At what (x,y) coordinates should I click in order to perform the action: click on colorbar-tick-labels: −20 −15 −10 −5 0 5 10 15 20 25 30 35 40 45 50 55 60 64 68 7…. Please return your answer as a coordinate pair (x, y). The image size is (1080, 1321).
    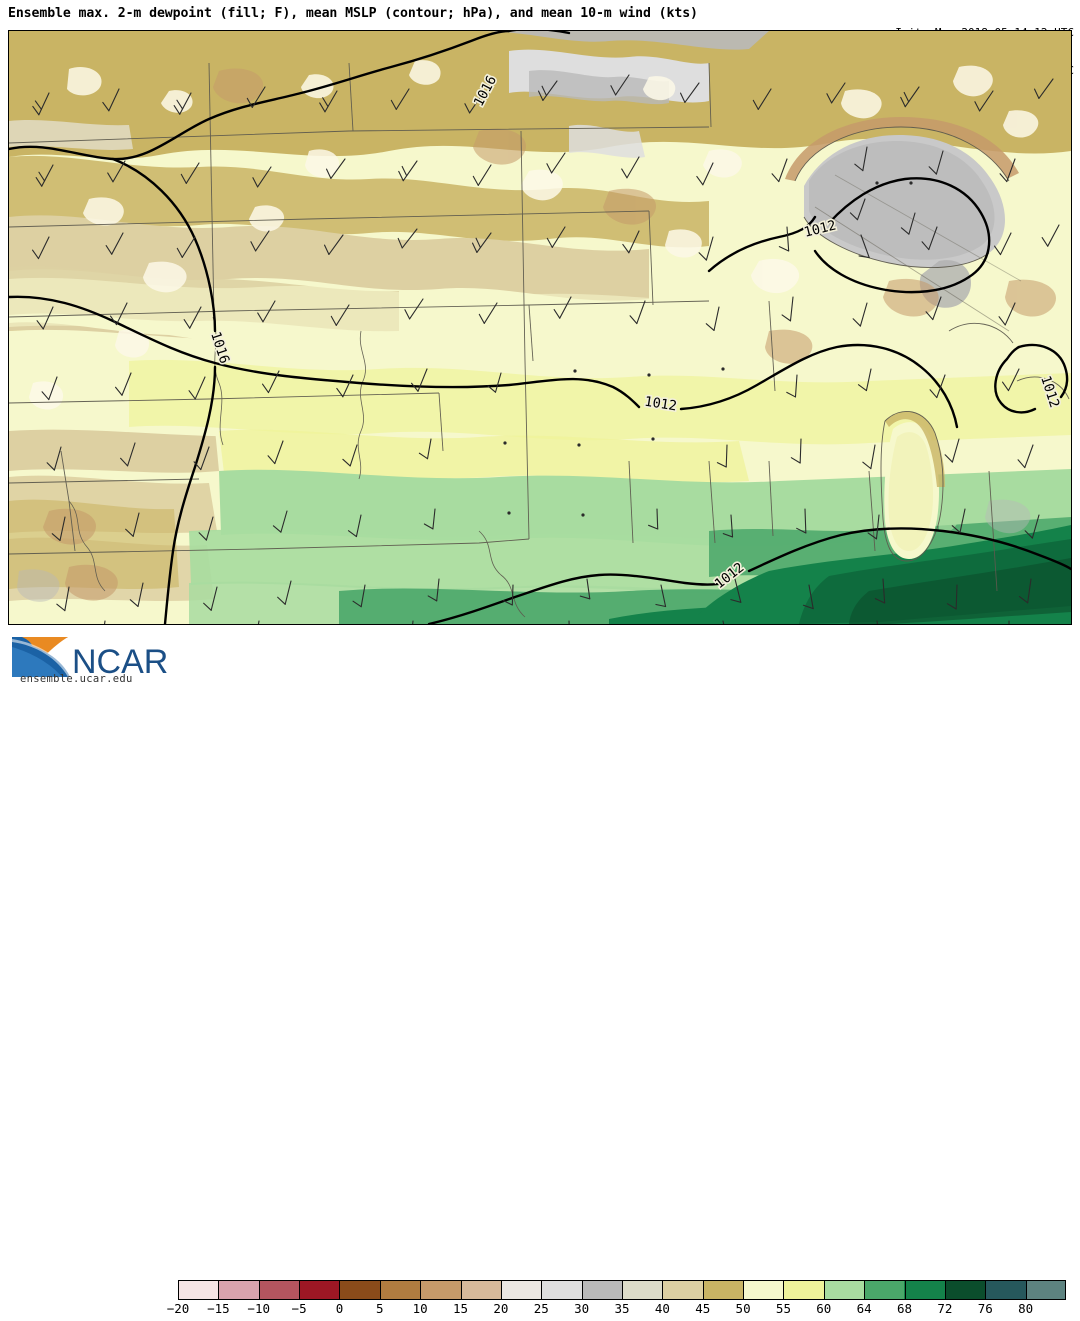
    Looking at the image, I should click on (616, 1311).